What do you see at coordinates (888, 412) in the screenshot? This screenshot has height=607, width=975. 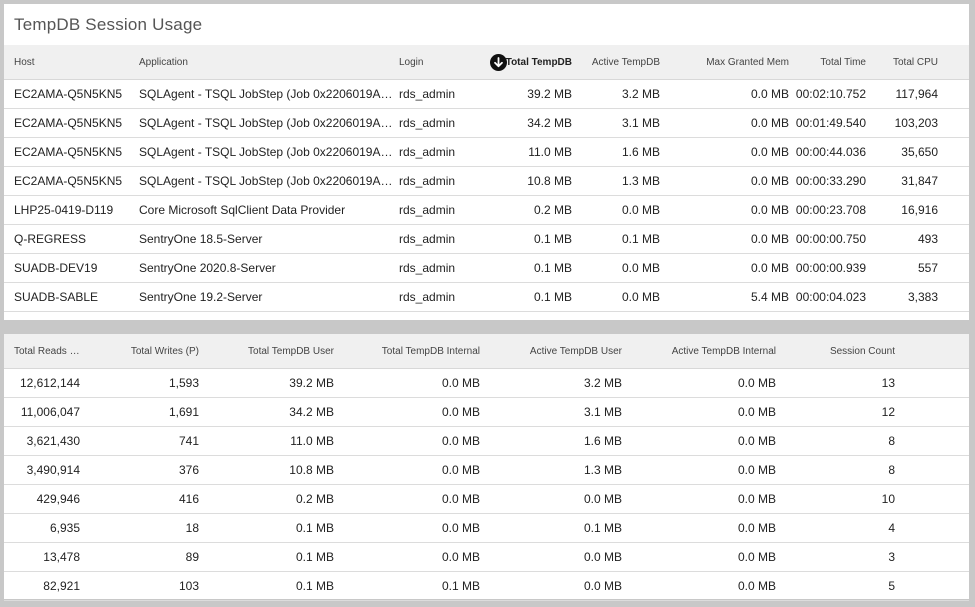 I see `cell-session-count: 12` at bounding box center [888, 412].